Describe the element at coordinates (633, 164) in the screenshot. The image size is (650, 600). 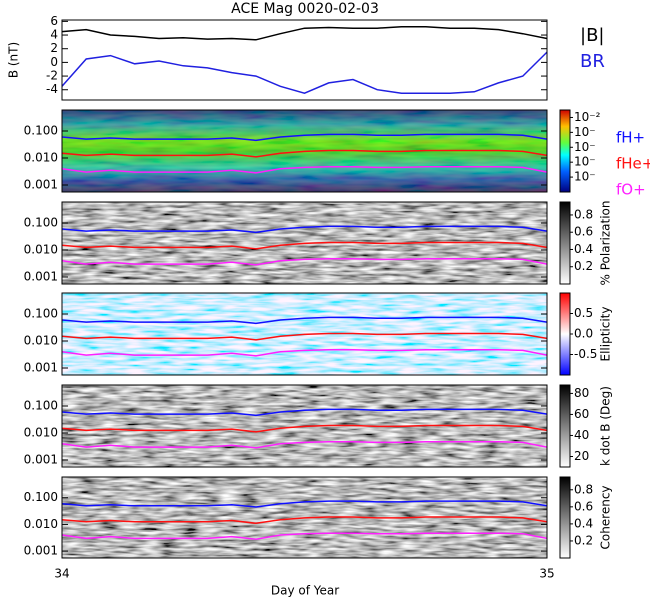
I see `legend-label: fHe+` at that location.